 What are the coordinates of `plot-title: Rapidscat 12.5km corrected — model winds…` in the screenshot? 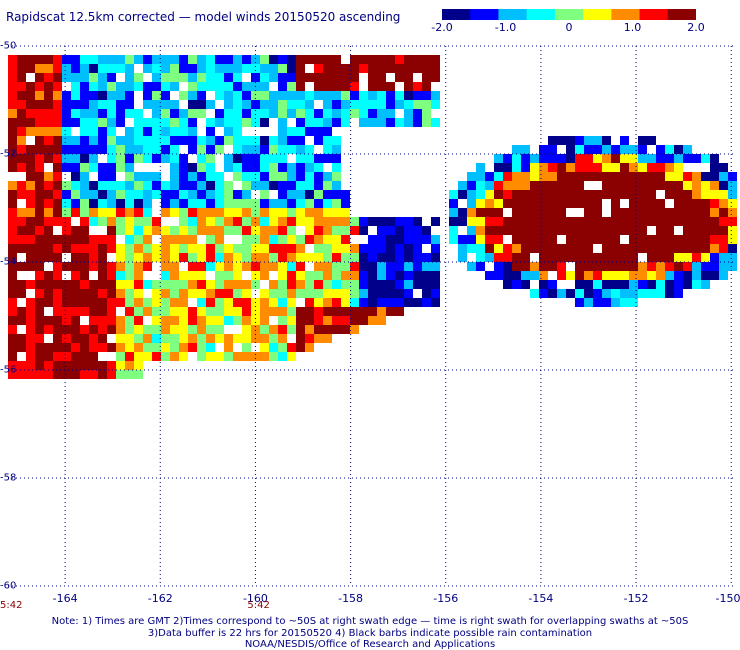 It's located at (203, 17).